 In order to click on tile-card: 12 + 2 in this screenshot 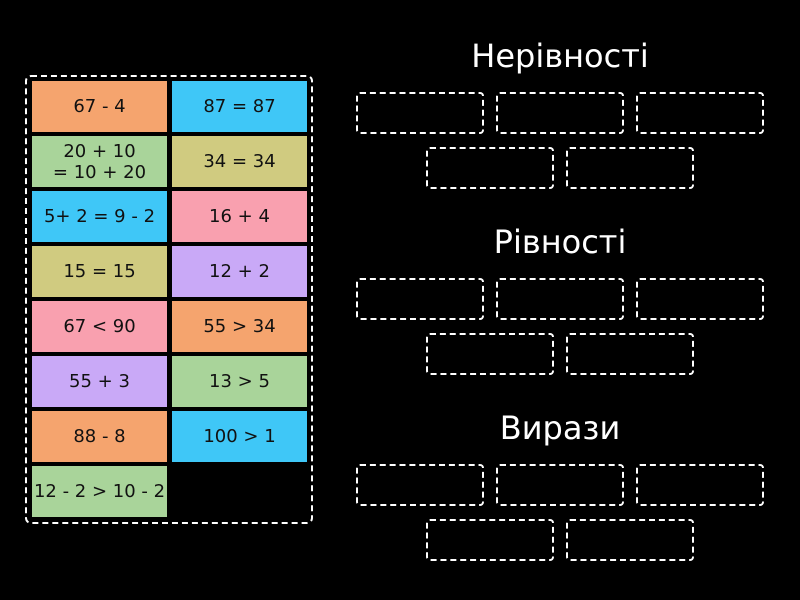, I will do `click(239, 271)`.